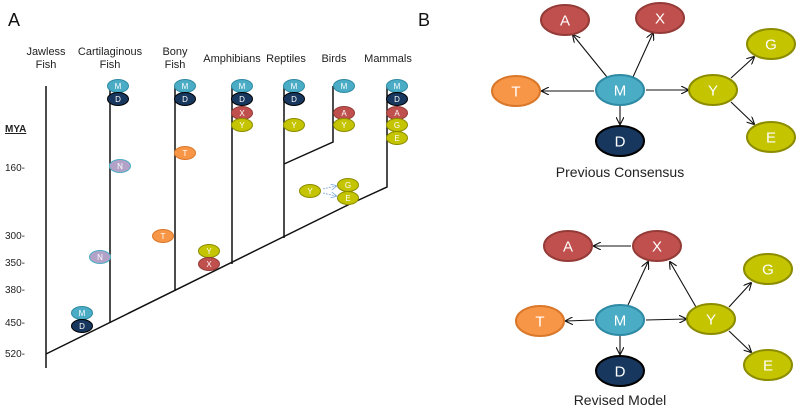  Describe the element at coordinates (15, 129) in the screenshot. I see `mya-axis-title: MYA` at that location.